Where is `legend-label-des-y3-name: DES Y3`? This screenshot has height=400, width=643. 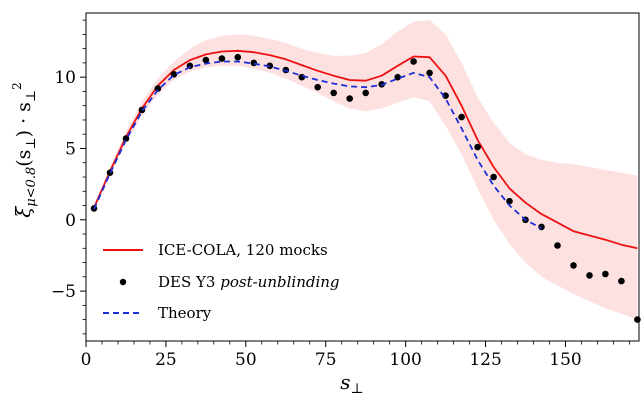 legend-label-des-y3-name: DES Y3 is located at coordinates (186, 282).